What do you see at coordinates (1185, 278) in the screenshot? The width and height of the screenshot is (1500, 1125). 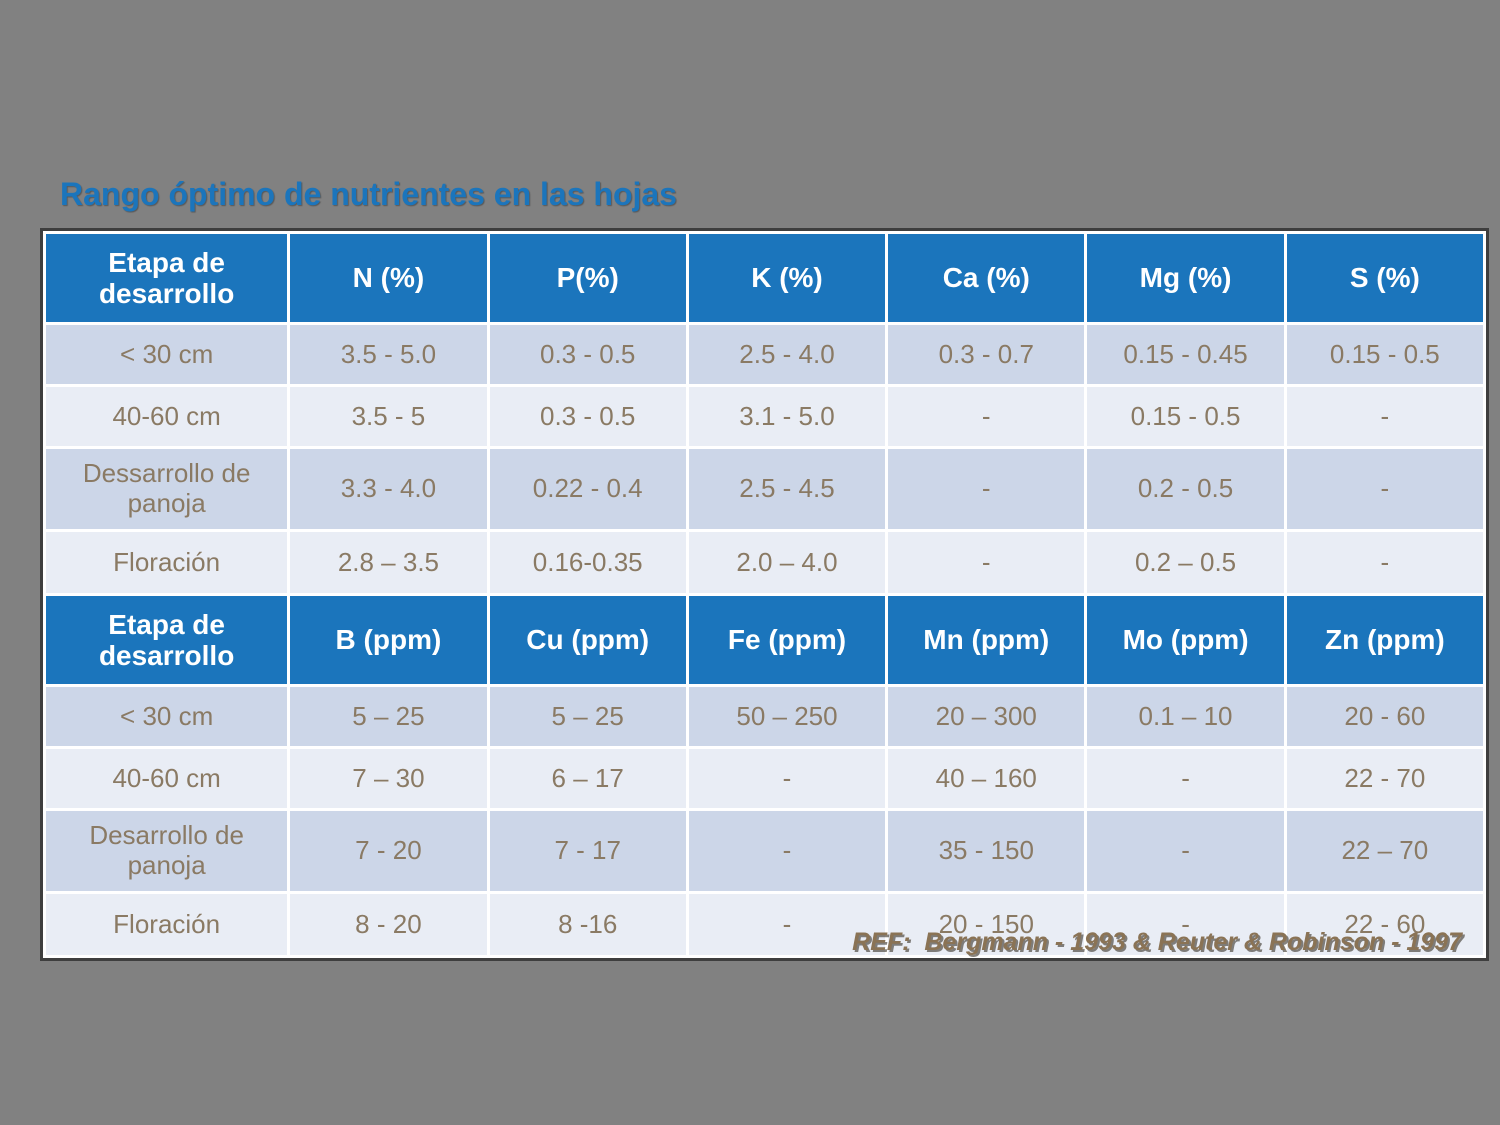 I see `macro-header-mg: Mg (%)` at bounding box center [1185, 278].